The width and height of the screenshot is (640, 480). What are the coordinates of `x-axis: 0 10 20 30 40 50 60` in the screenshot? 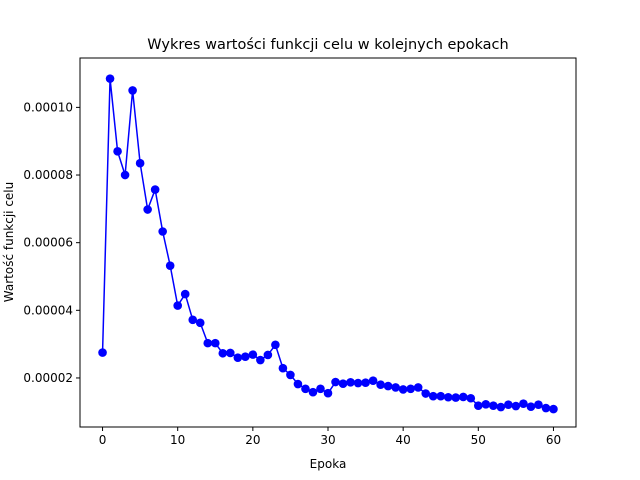 It's located at (330, 437).